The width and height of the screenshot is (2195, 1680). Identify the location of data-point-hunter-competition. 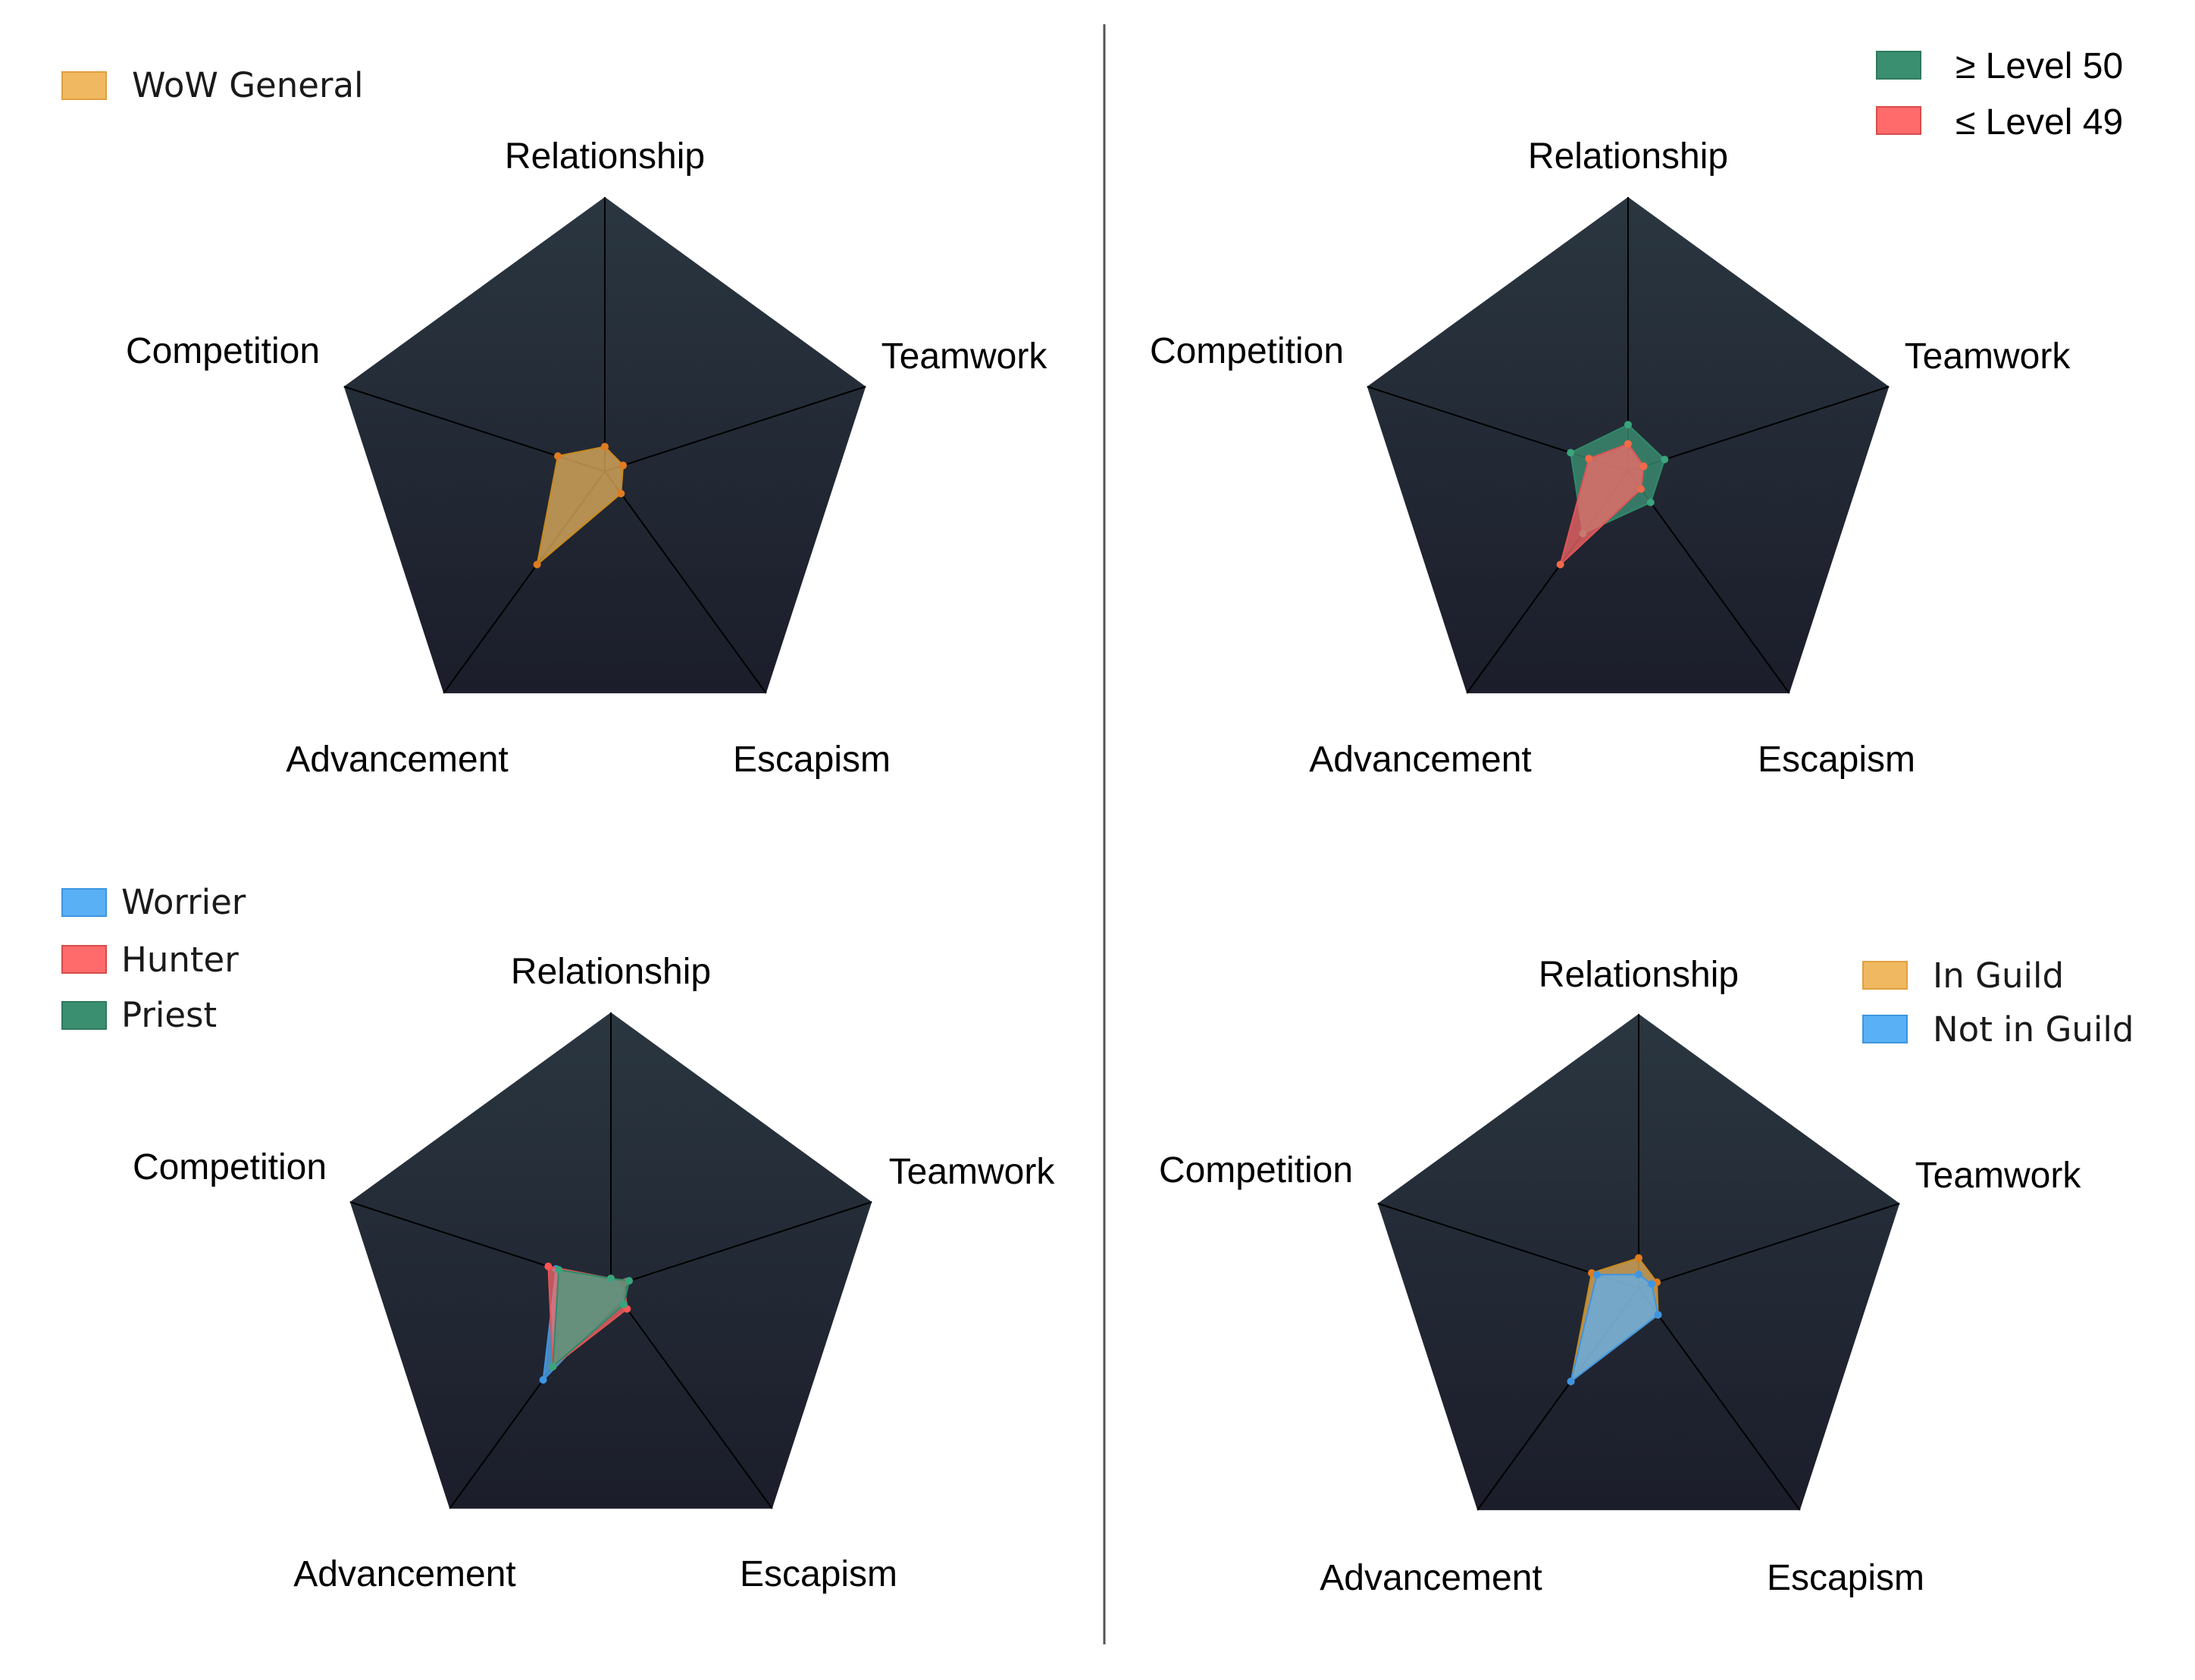
(548, 1266).